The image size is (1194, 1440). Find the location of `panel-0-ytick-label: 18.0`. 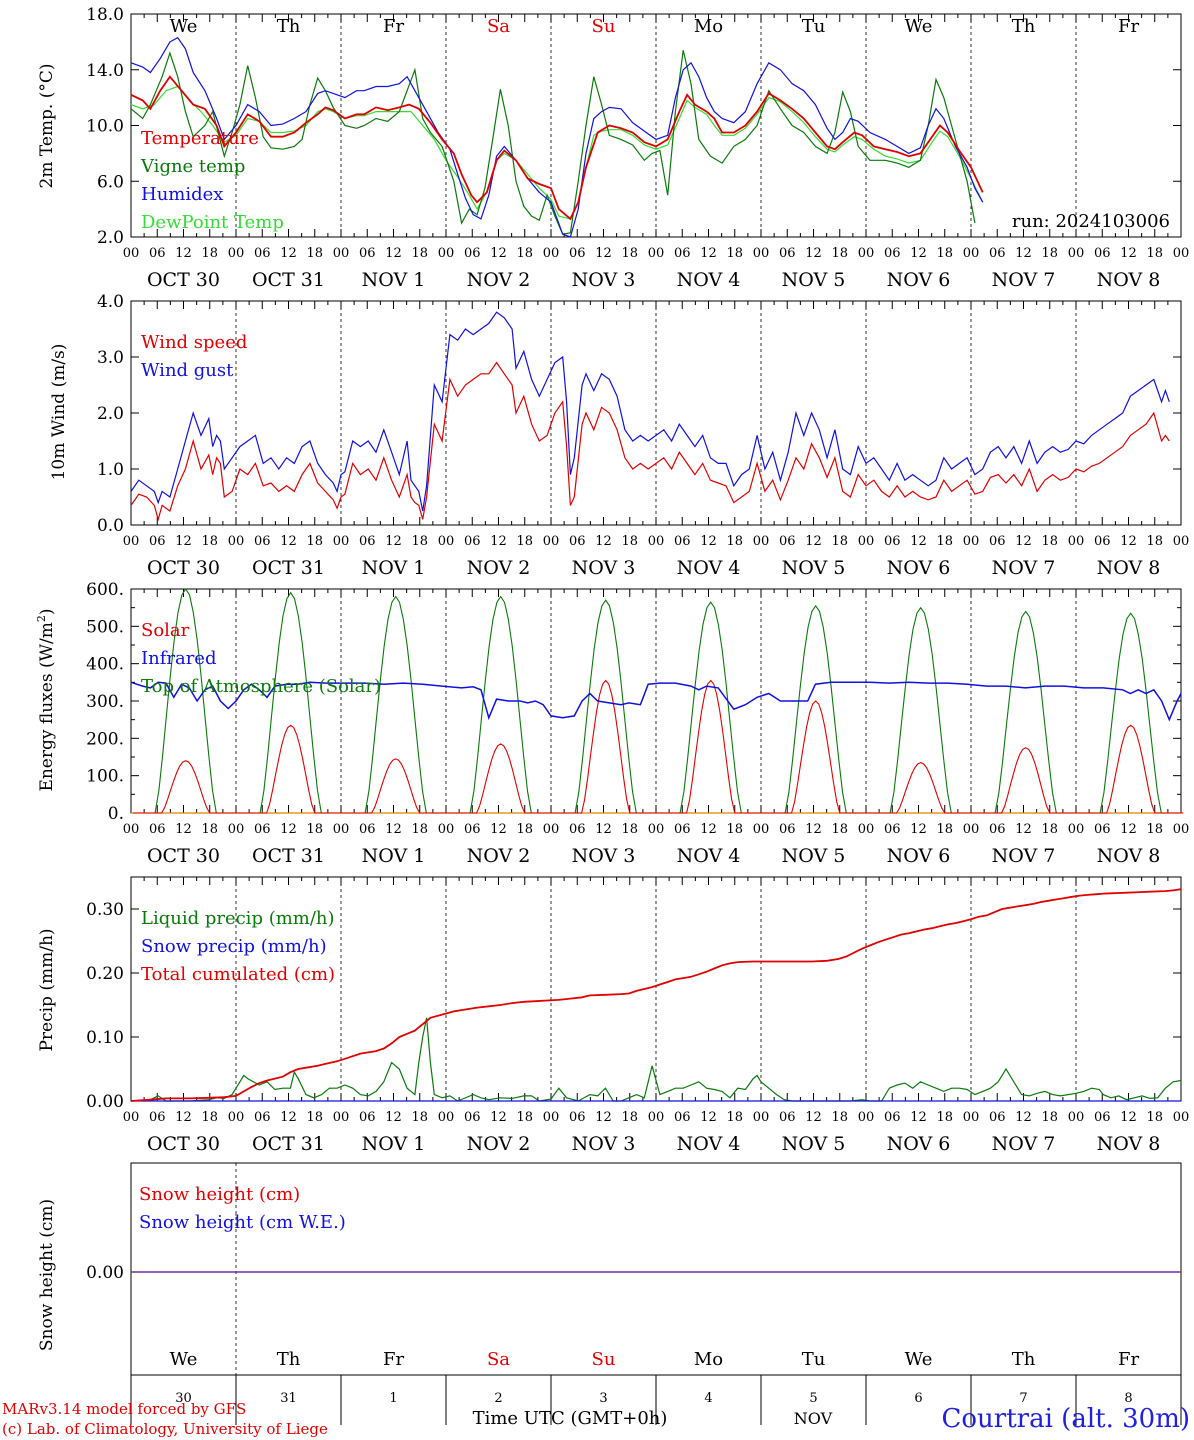

panel-0-ytick-label: 18.0 is located at coordinates (105, 15).